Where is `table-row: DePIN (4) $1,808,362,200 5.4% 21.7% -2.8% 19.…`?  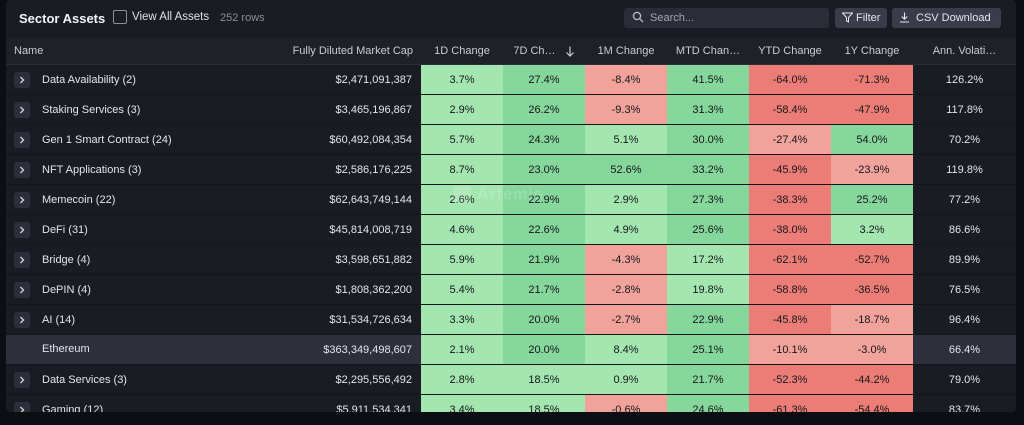
table-row: DePIN (4) $1,808,362,200 5.4% 21.7% -2.8% 19.… is located at coordinates (511, 289).